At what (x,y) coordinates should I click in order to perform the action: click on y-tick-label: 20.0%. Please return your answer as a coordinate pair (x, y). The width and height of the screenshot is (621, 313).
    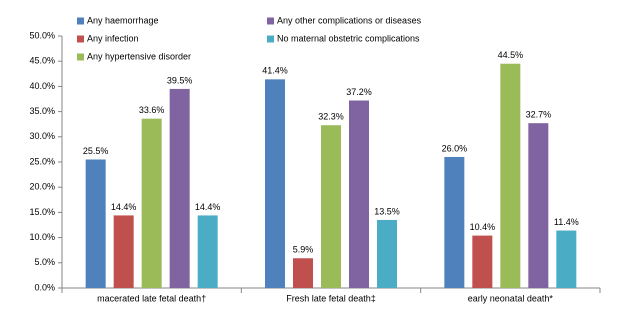
    Looking at the image, I should click on (42, 187).